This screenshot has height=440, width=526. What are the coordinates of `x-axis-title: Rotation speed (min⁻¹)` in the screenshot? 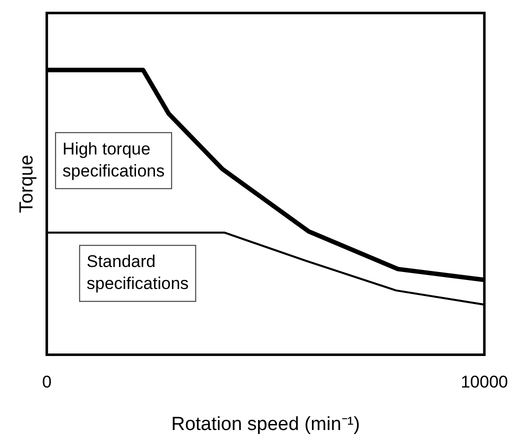 It's located at (265, 424).